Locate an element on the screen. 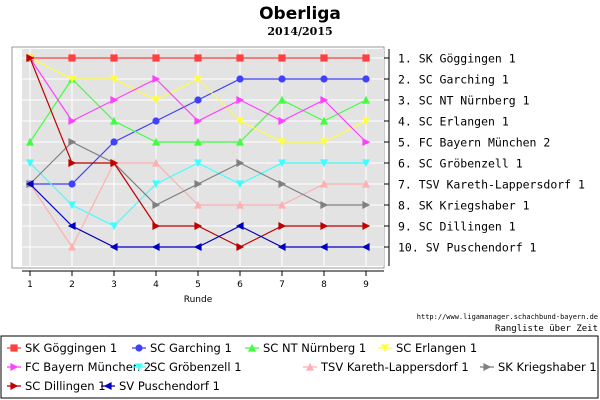  legend-label: SC NT Nürnberg 1 is located at coordinates (314, 348).